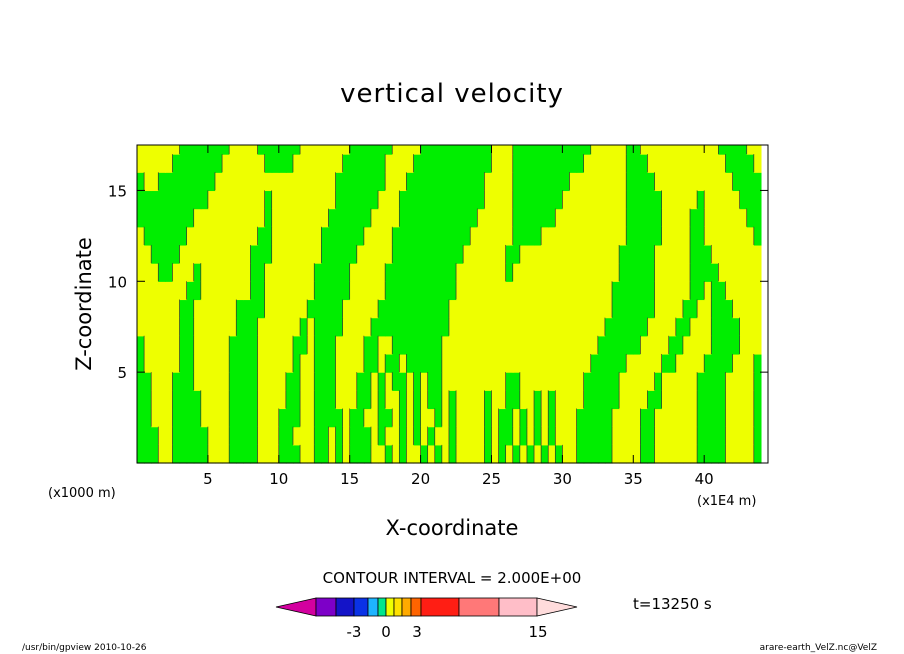 The height and width of the screenshot is (654, 904). I want to click on x-tick-label: 35, so click(633, 479).